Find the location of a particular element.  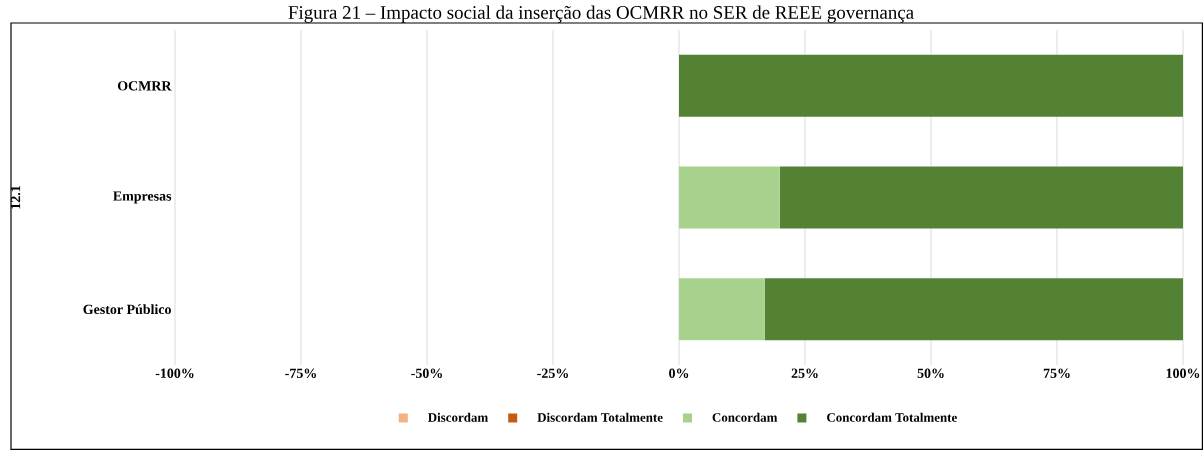

legend-label: Discordam Totalmente is located at coordinates (600, 417).